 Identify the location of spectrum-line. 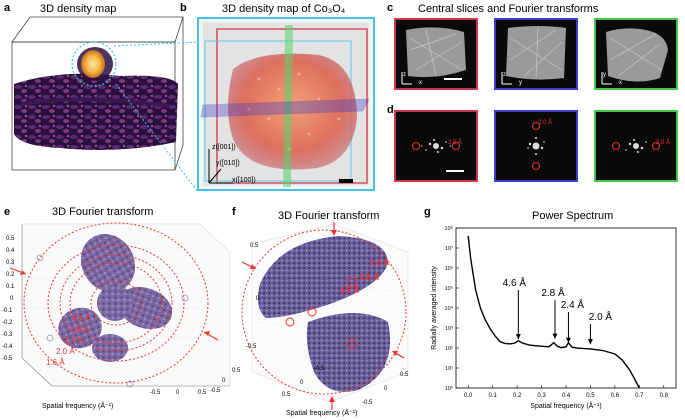
(553, 312).